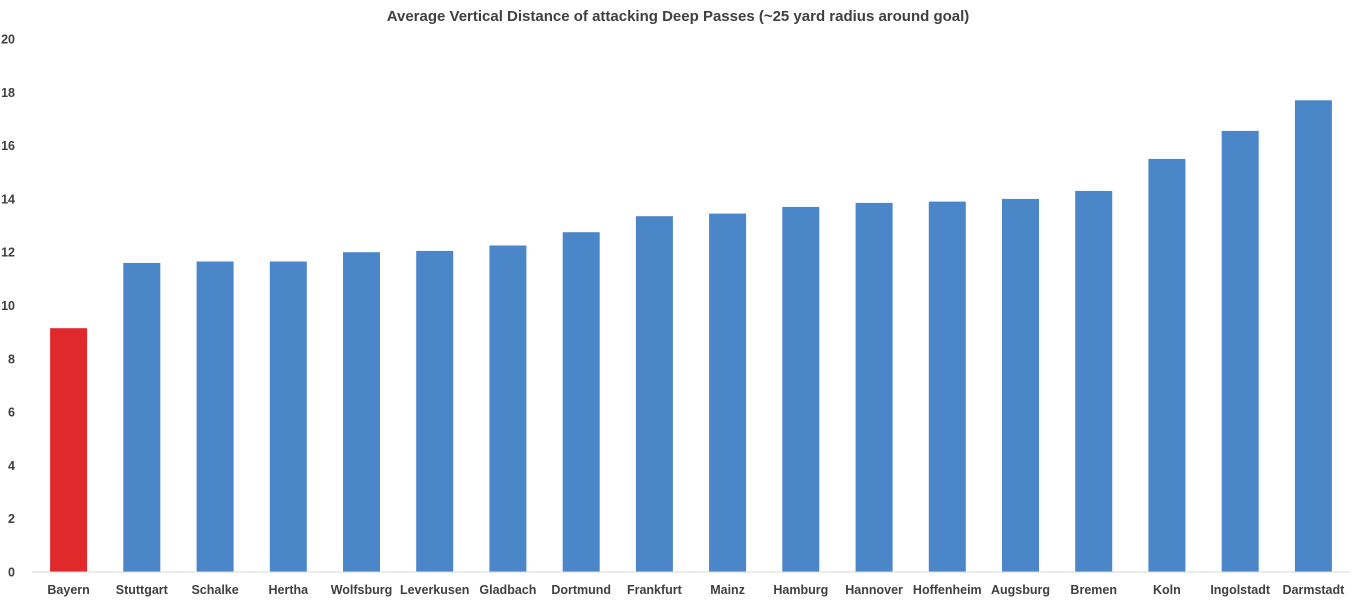  What do you see at coordinates (728, 392) in the screenshot?
I see `bar-mainz` at bounding box center [728, 392].